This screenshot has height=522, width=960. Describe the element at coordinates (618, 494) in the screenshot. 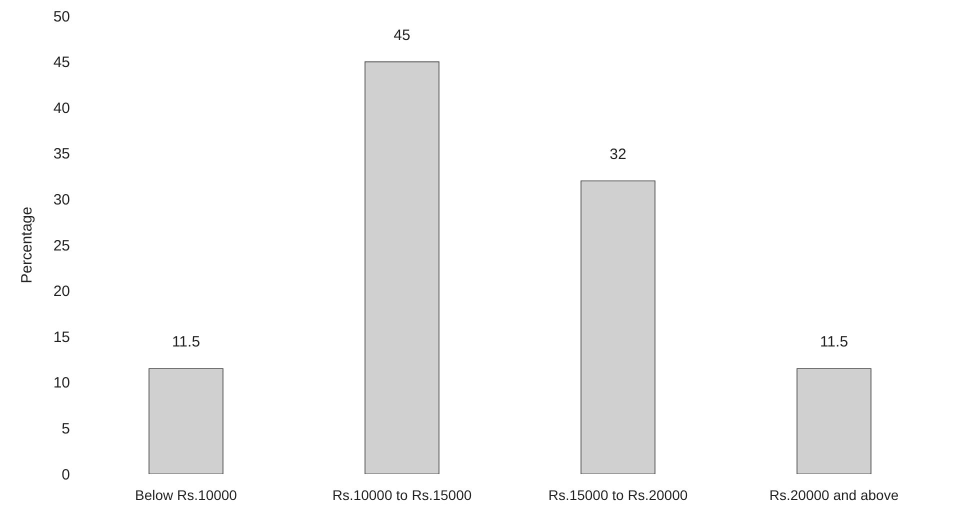

I see `x-tick-label: Rs.15000 to Rs.20000` at that location.